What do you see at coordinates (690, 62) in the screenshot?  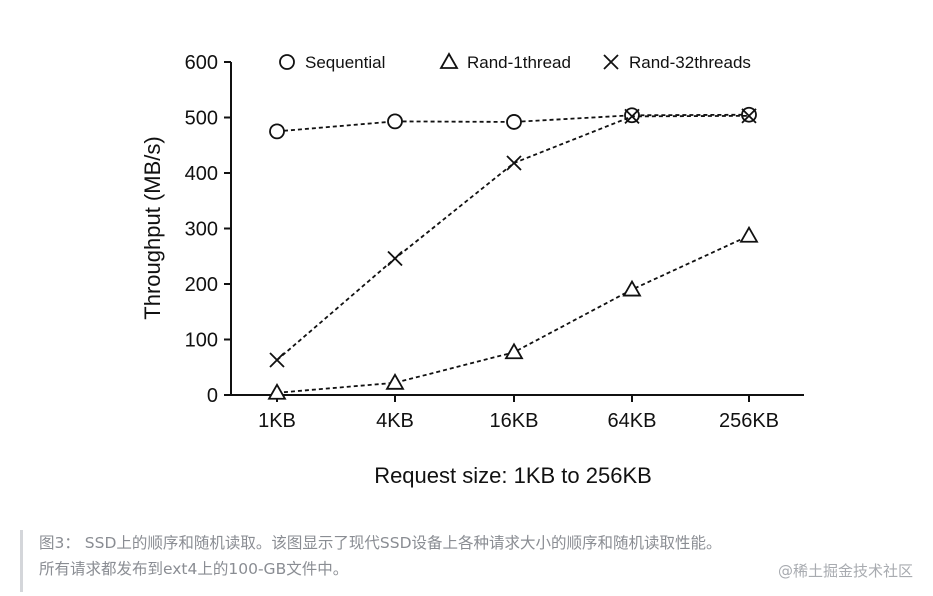 I see `legend-label: Rand-32threads` at bounding box center [690, 62].